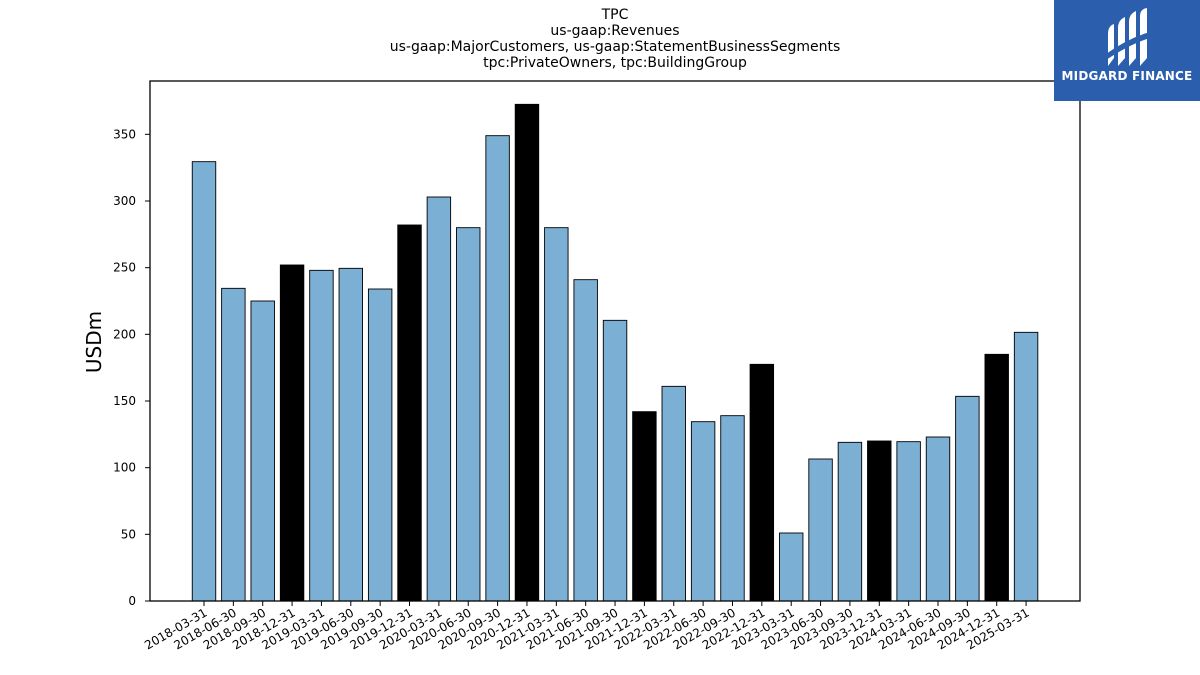 The image size is (1200, 675). What do you see at coordinates (615, 15) in the screenshot?
I see `title-line-company: TPC` at bounding box center [615, 15].